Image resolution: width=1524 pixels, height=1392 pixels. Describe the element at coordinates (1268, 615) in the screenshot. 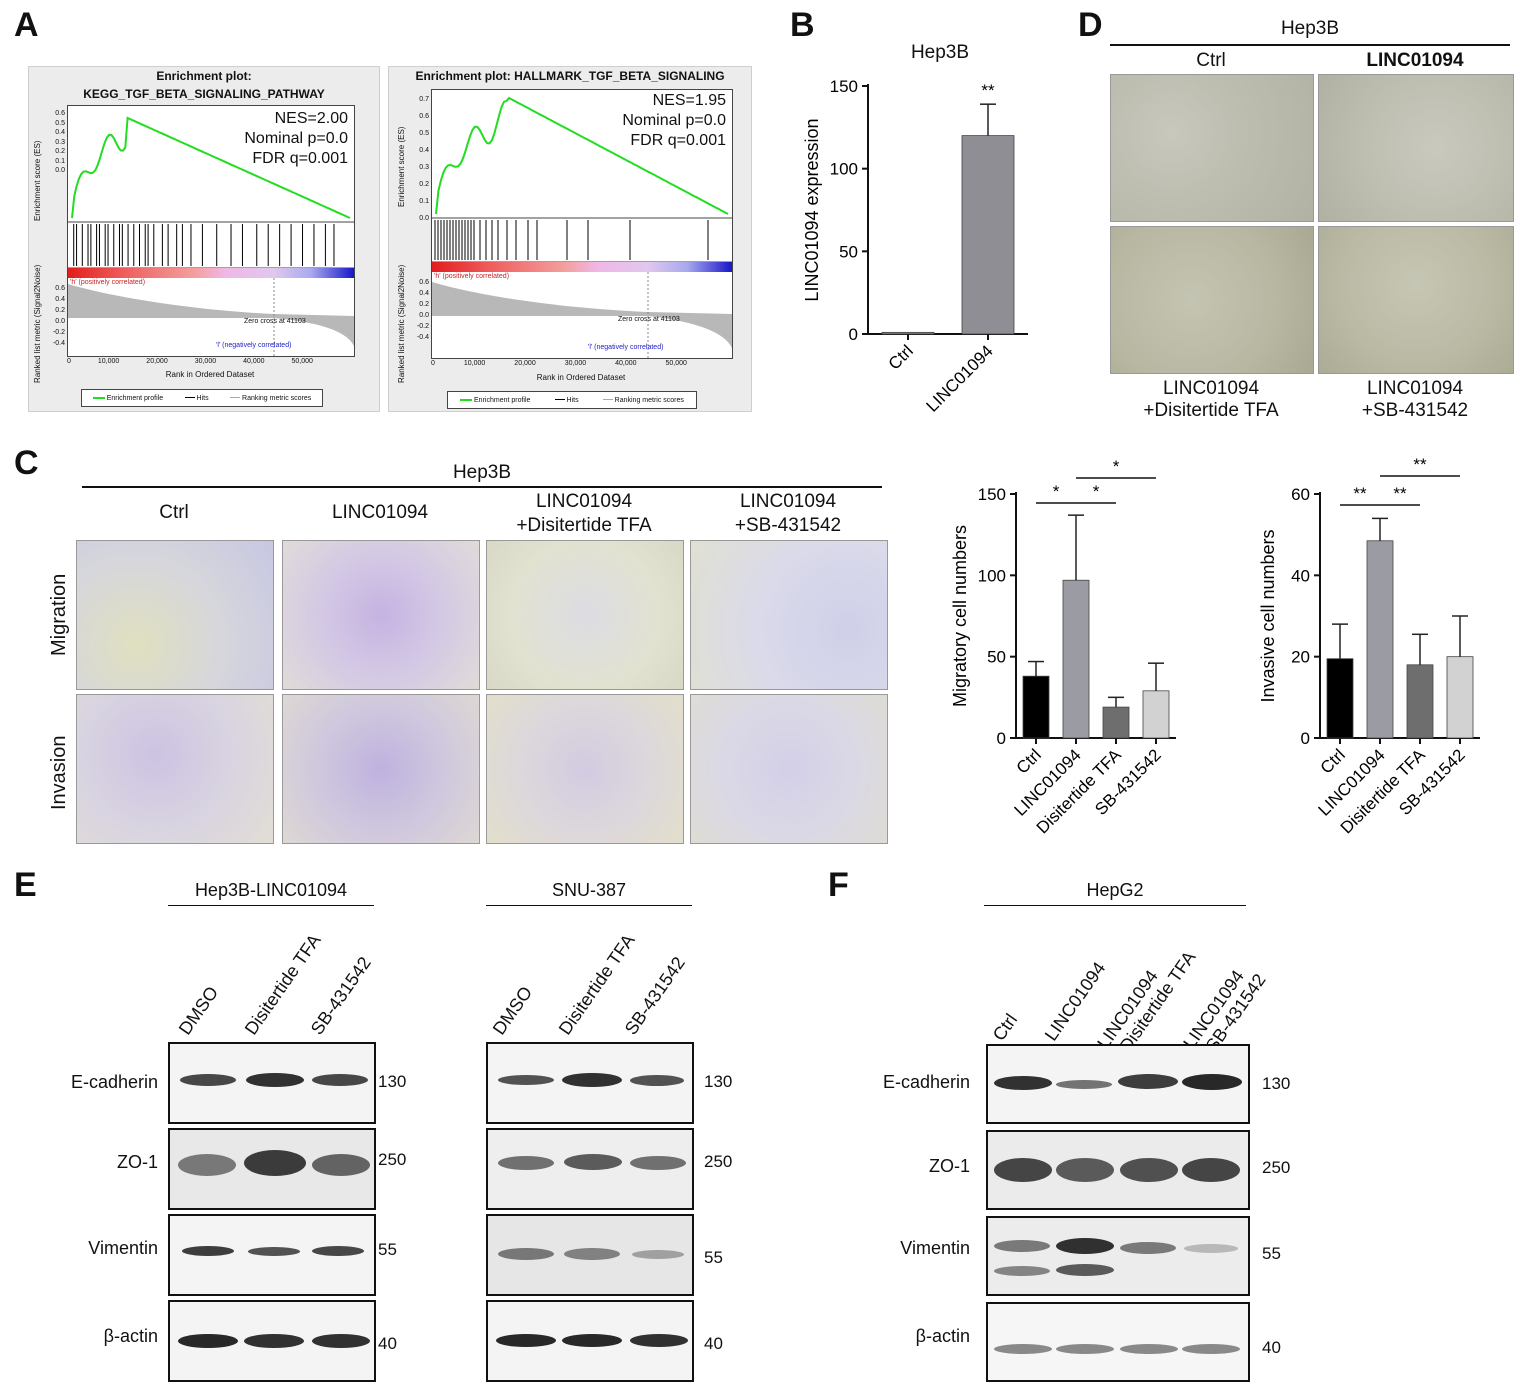

I see `y-axis-label: Invasive cell numbers` at that location.